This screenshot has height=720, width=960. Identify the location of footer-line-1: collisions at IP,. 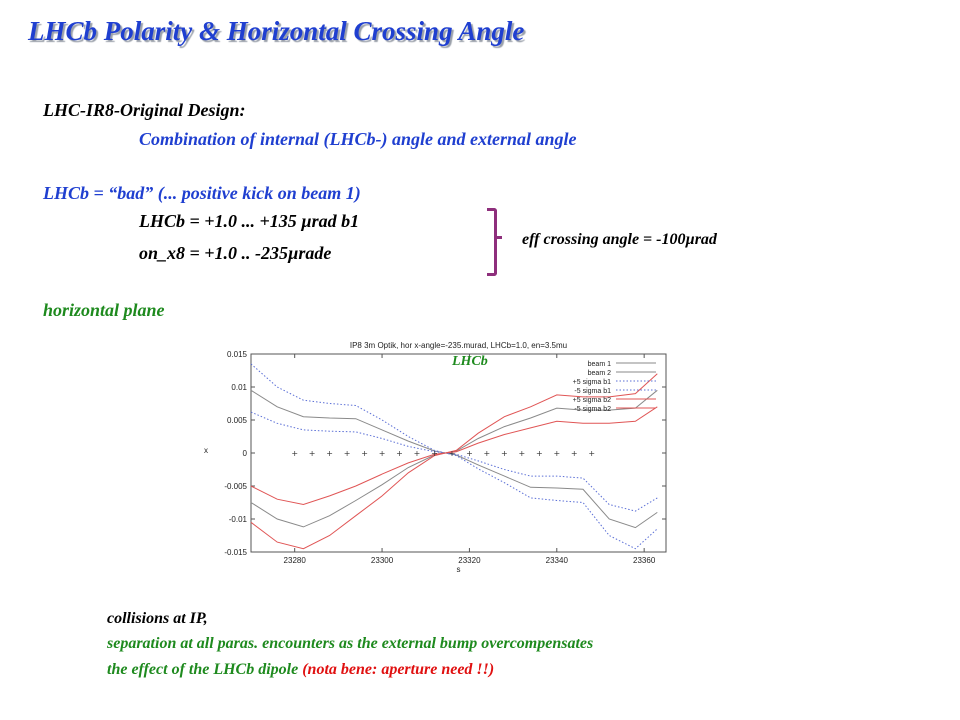
(157, 618).